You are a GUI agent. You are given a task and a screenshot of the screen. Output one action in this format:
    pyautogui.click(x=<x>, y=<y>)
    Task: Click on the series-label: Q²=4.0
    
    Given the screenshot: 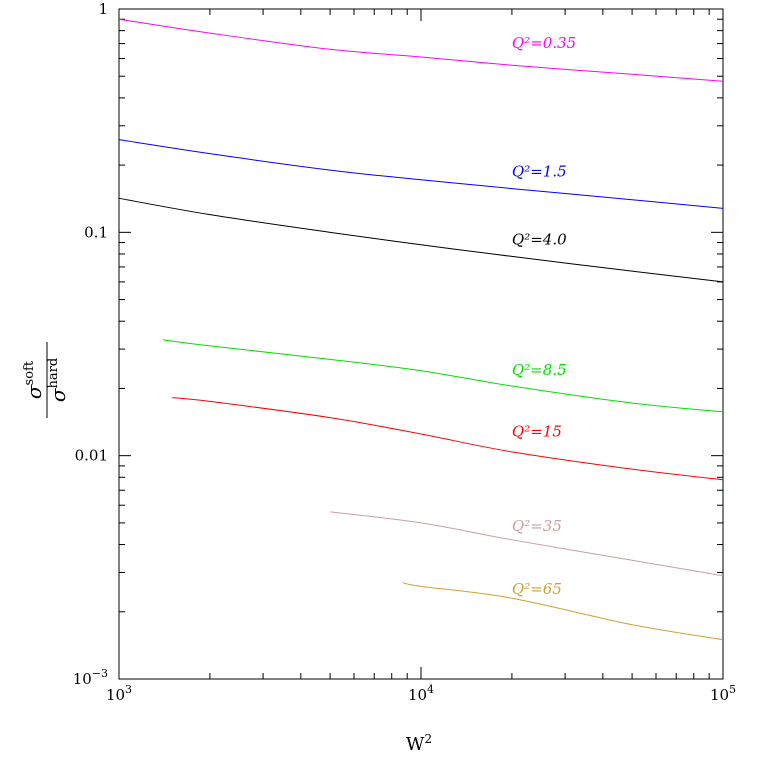 What is the action you would take?
    pyautogui.click(x=539, y=240)
    